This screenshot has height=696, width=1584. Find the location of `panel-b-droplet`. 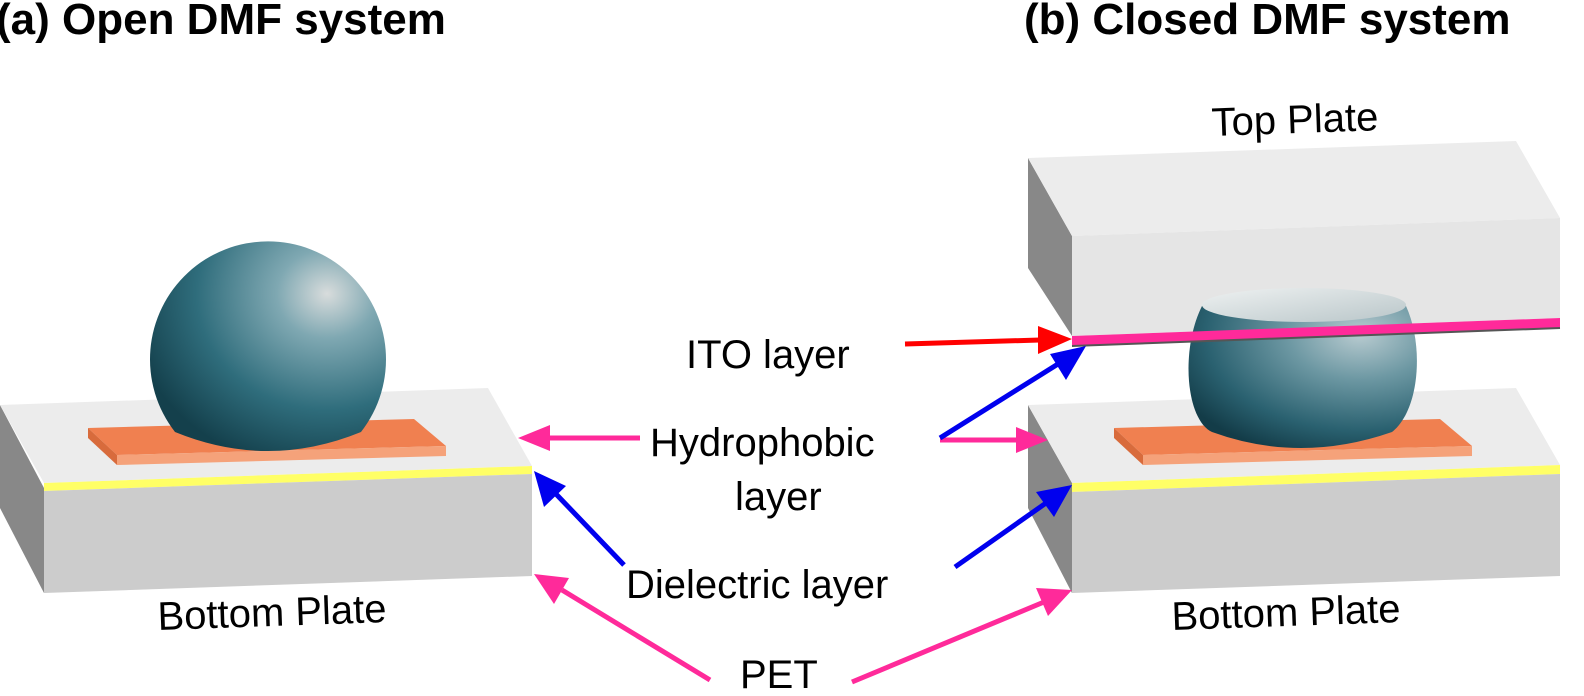

panel-b-droplet is located at coordinates (1302, 368).